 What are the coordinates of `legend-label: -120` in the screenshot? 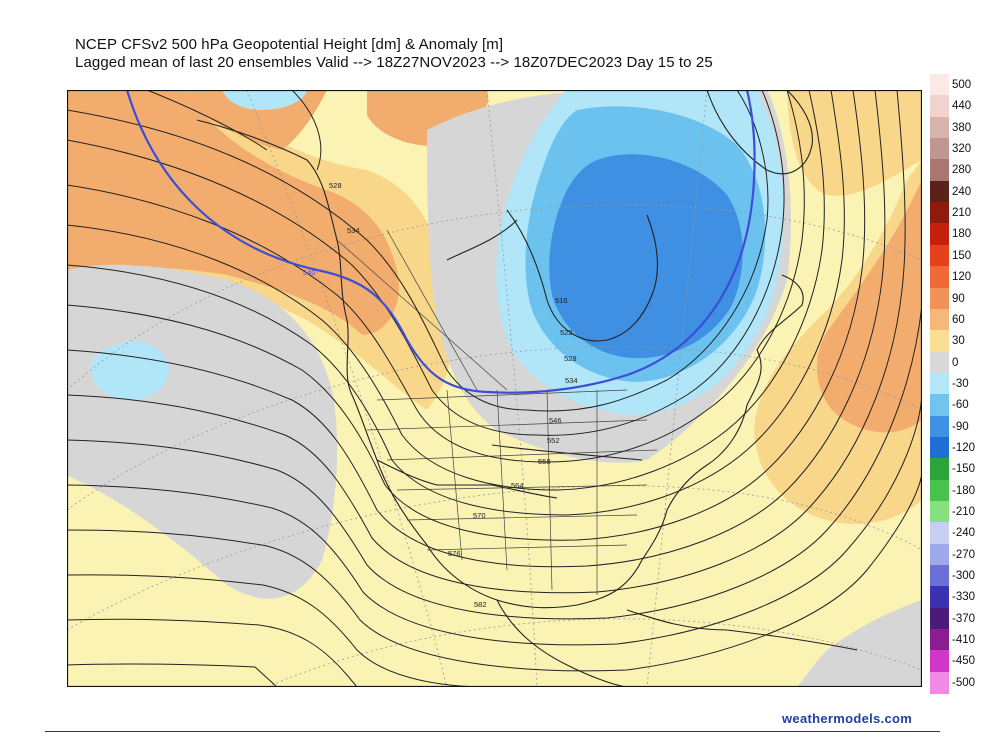 It's located at (964, 447).